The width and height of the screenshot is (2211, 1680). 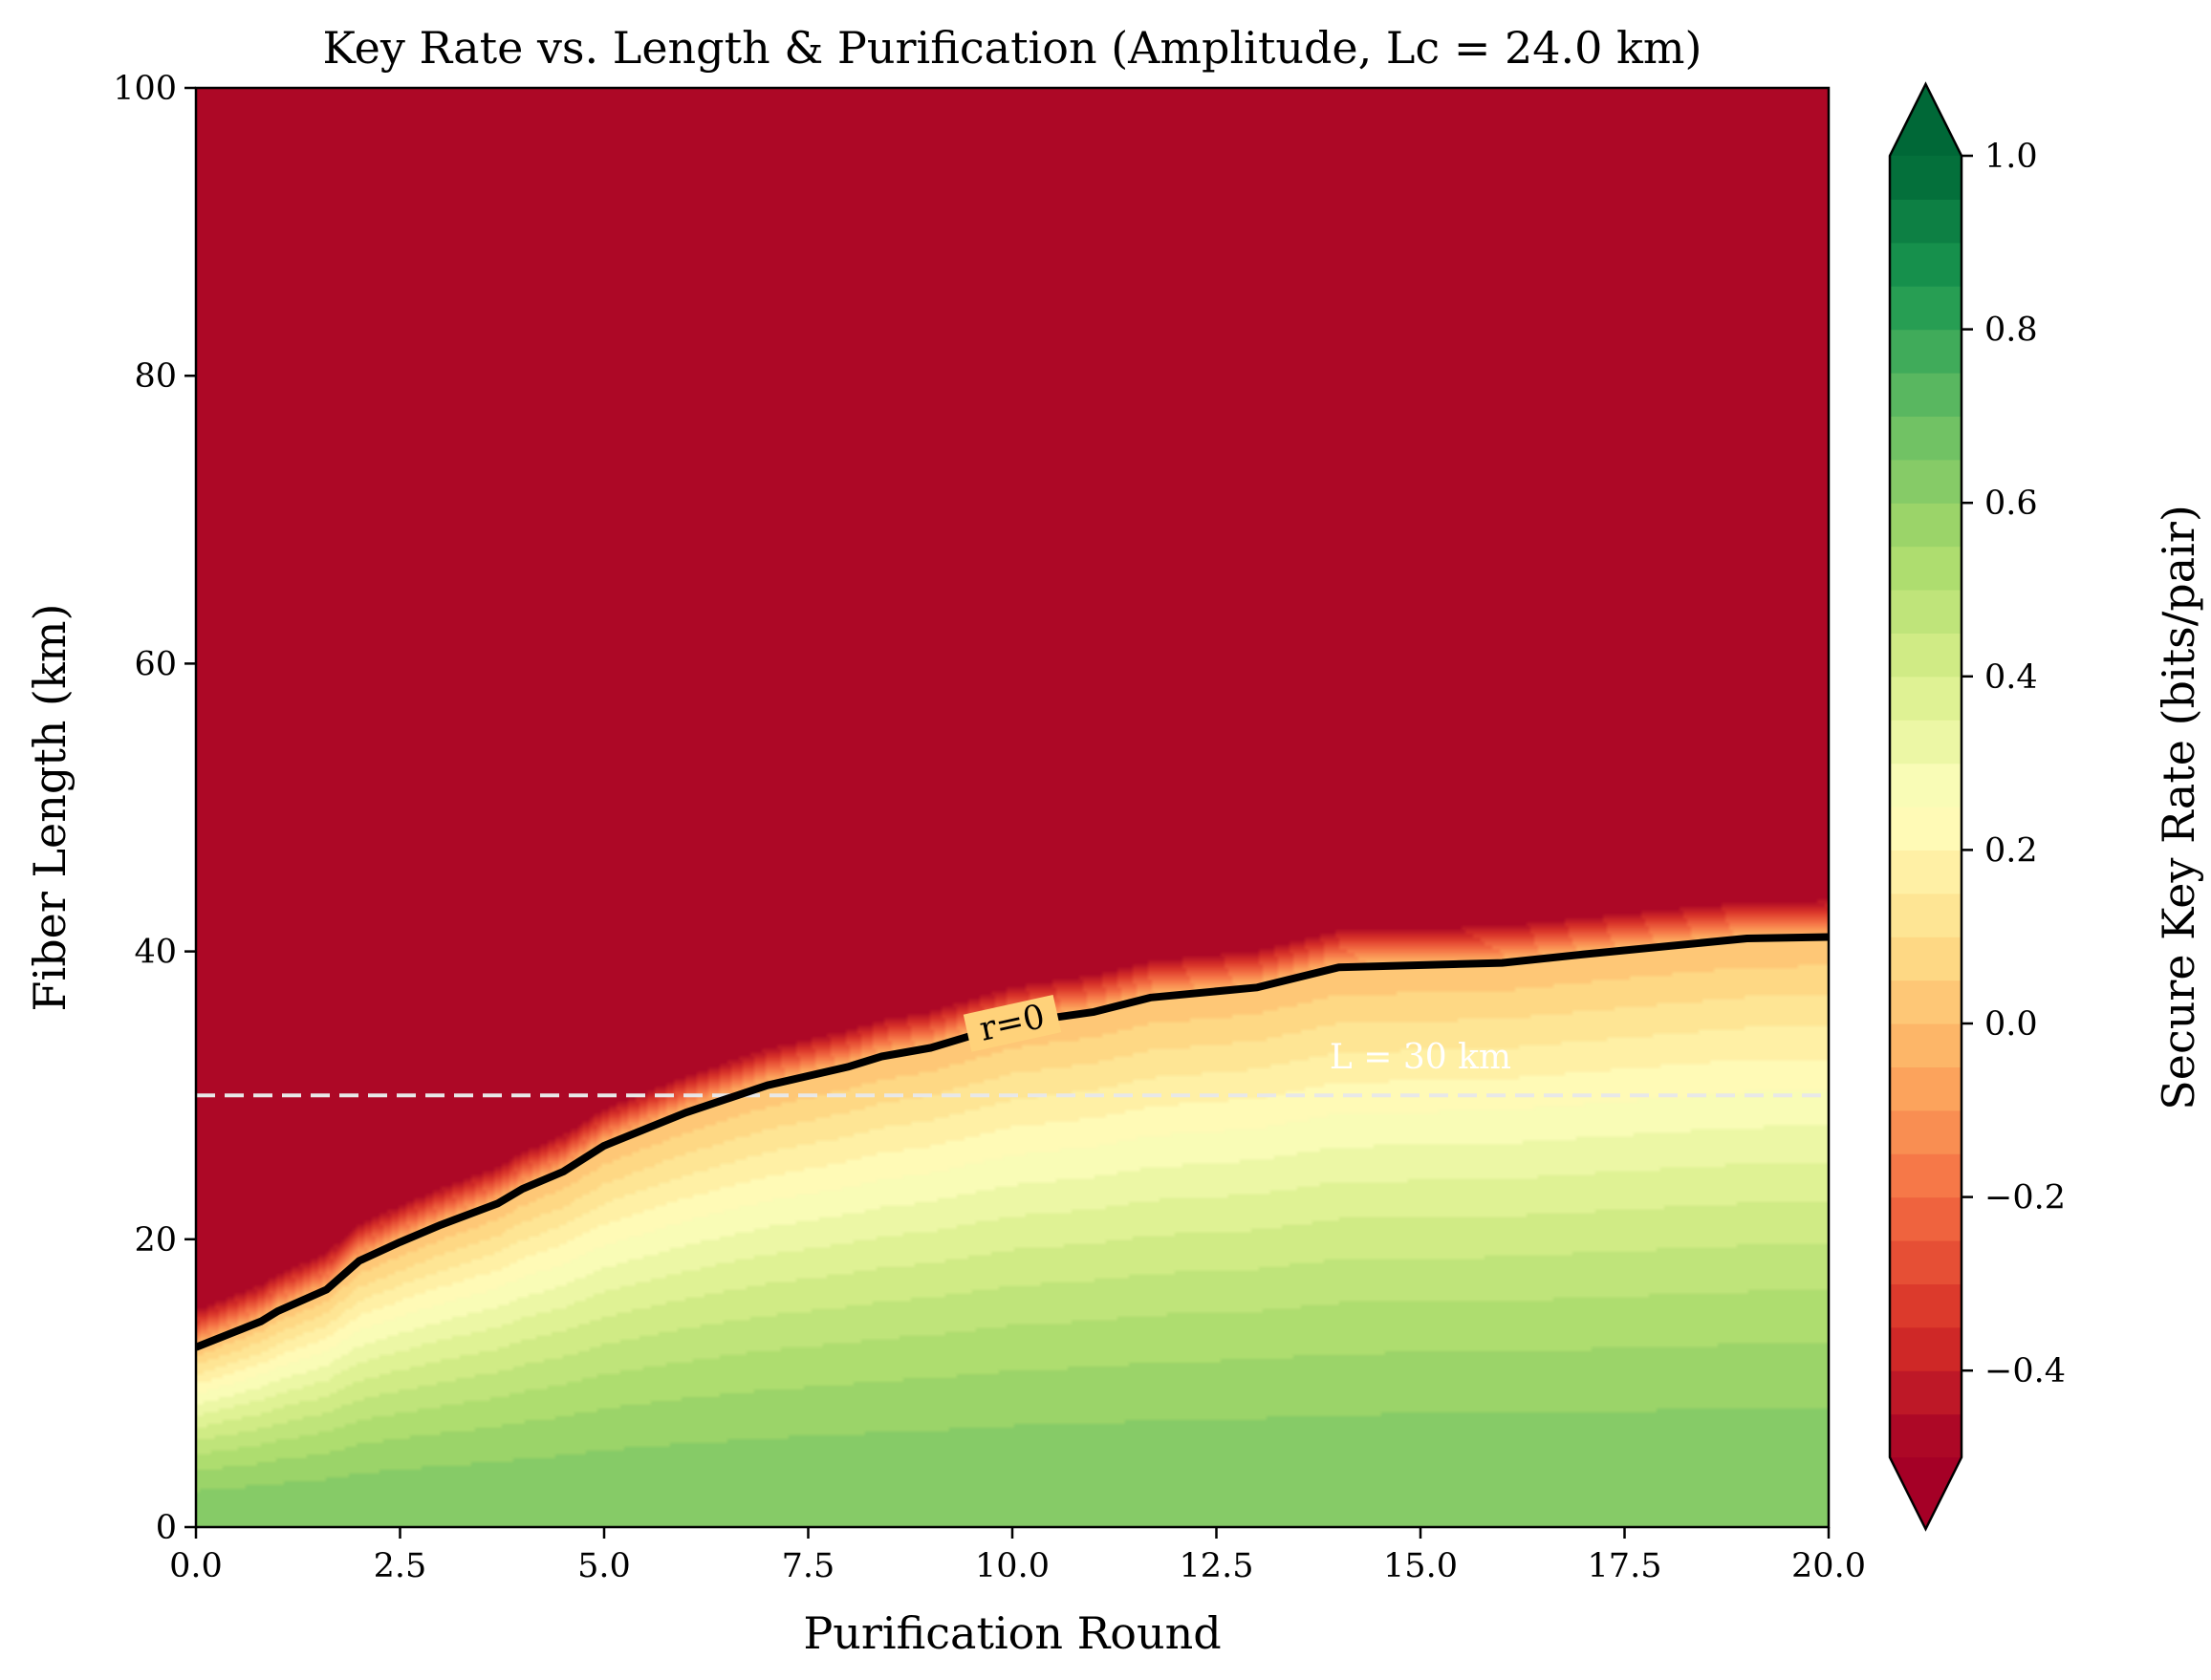 I want to click on y-axis-label: Fiber Length (km), so click(x=50, y=808).